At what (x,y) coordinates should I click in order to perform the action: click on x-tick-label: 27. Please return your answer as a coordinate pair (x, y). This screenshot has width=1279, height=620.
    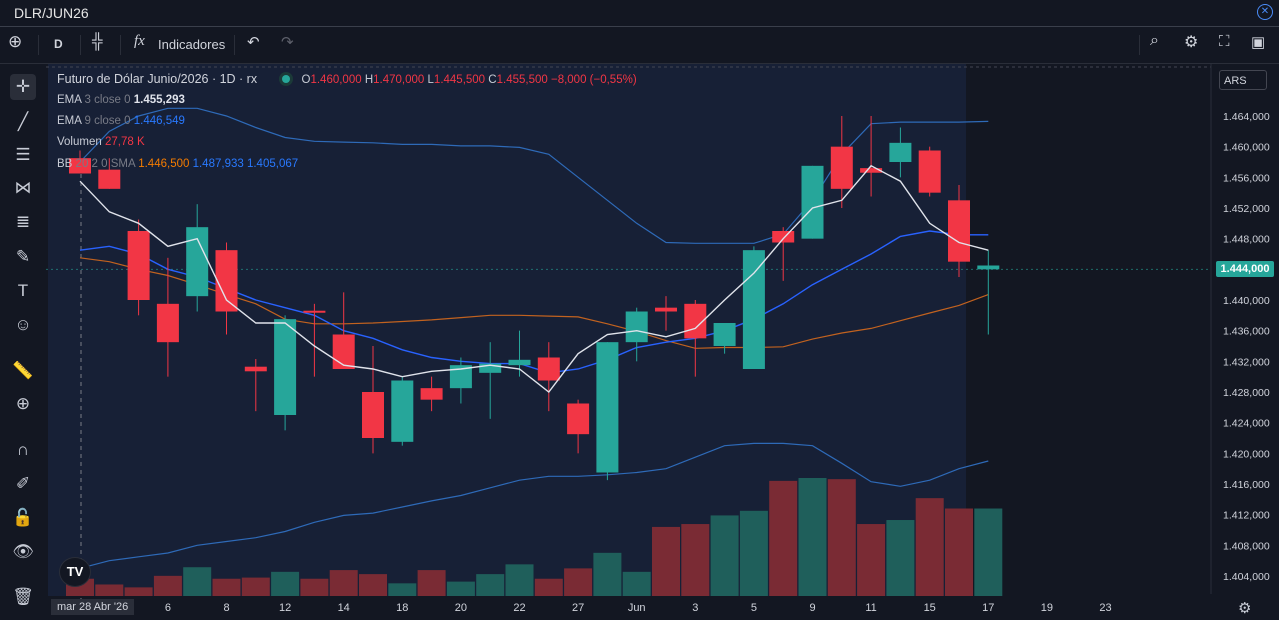
    Looking at the image, I should click on (578, 608).